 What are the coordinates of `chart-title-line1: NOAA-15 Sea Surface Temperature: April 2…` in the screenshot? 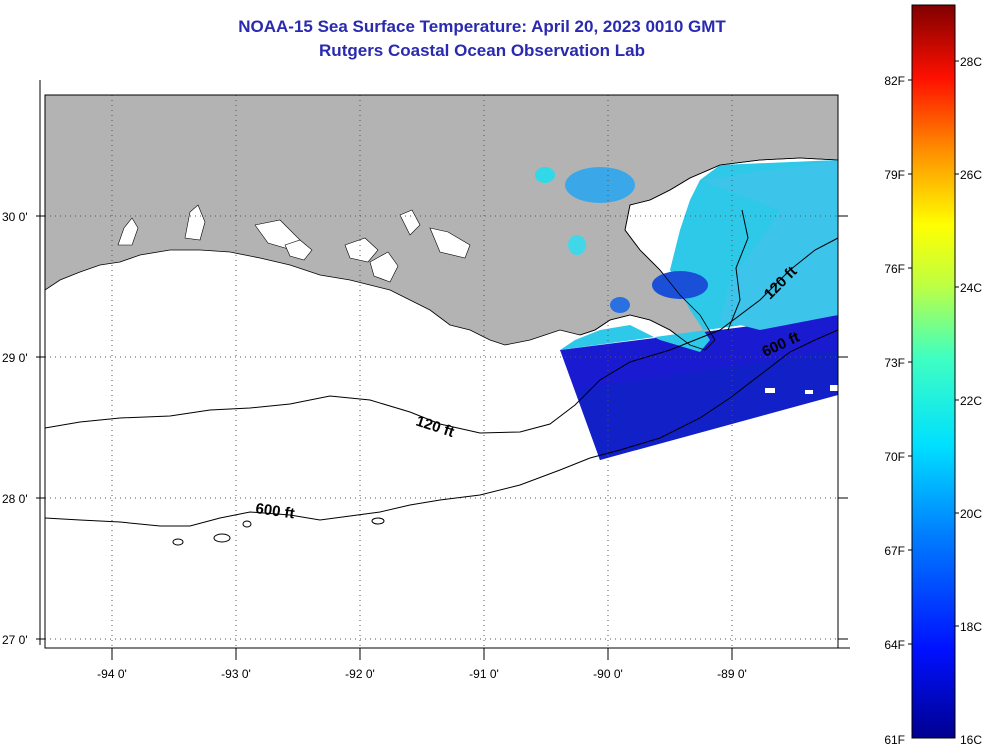 It's located at (482, 26).